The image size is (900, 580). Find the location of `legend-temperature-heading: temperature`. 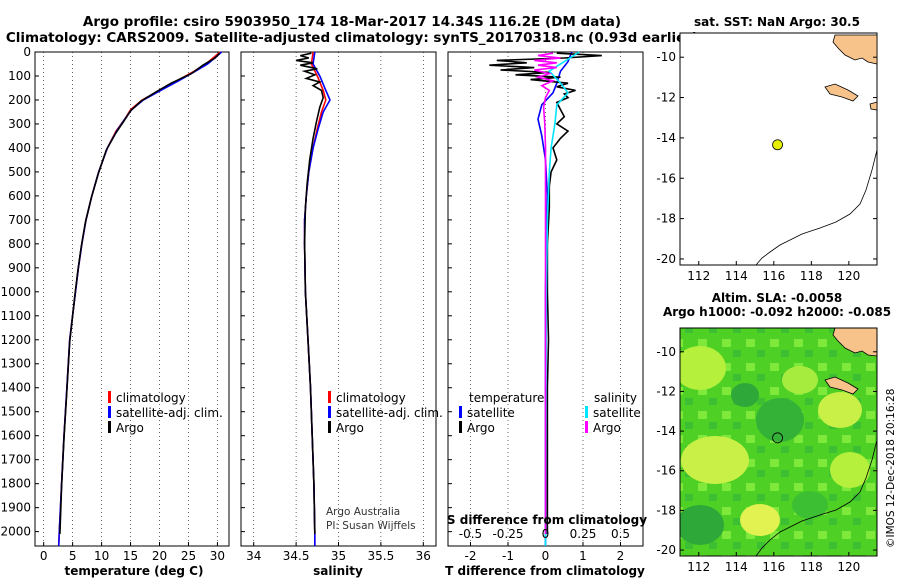

legend-temperature-heading: temperature is located at coordinates (506, 398).